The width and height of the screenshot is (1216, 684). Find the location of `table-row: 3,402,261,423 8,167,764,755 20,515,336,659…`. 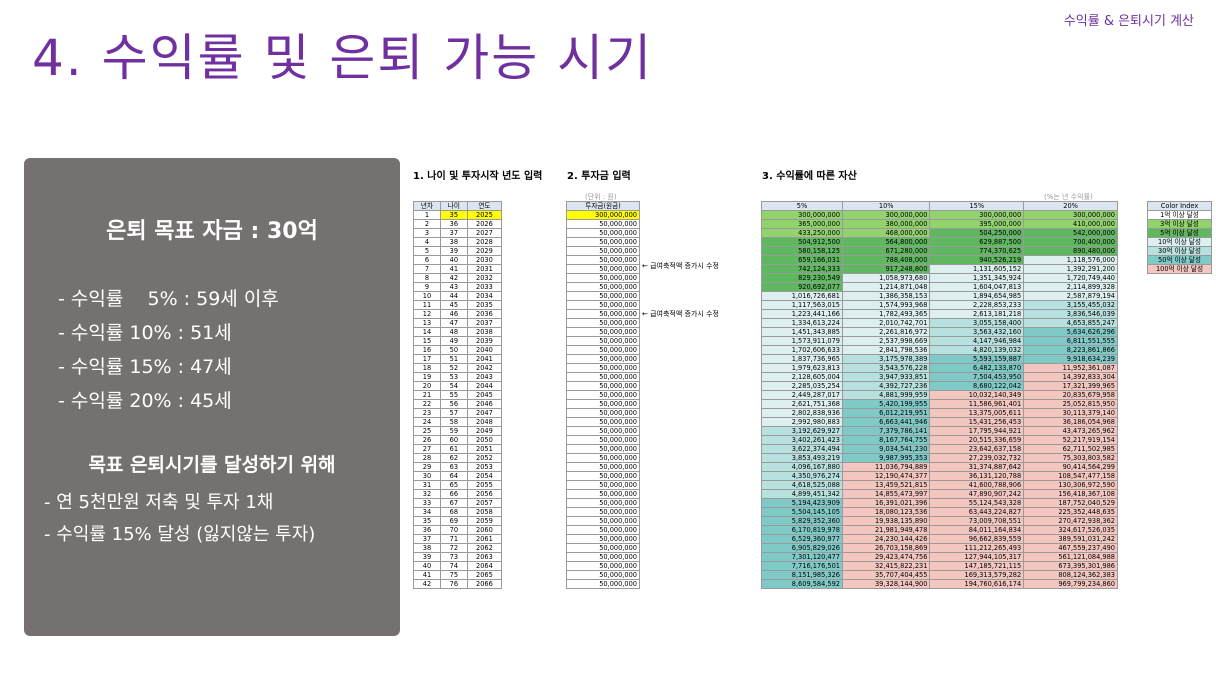

table-row: 3,402,261,423 8,167,764,755 20,515,336,659… is located at coordinates (939, 440).